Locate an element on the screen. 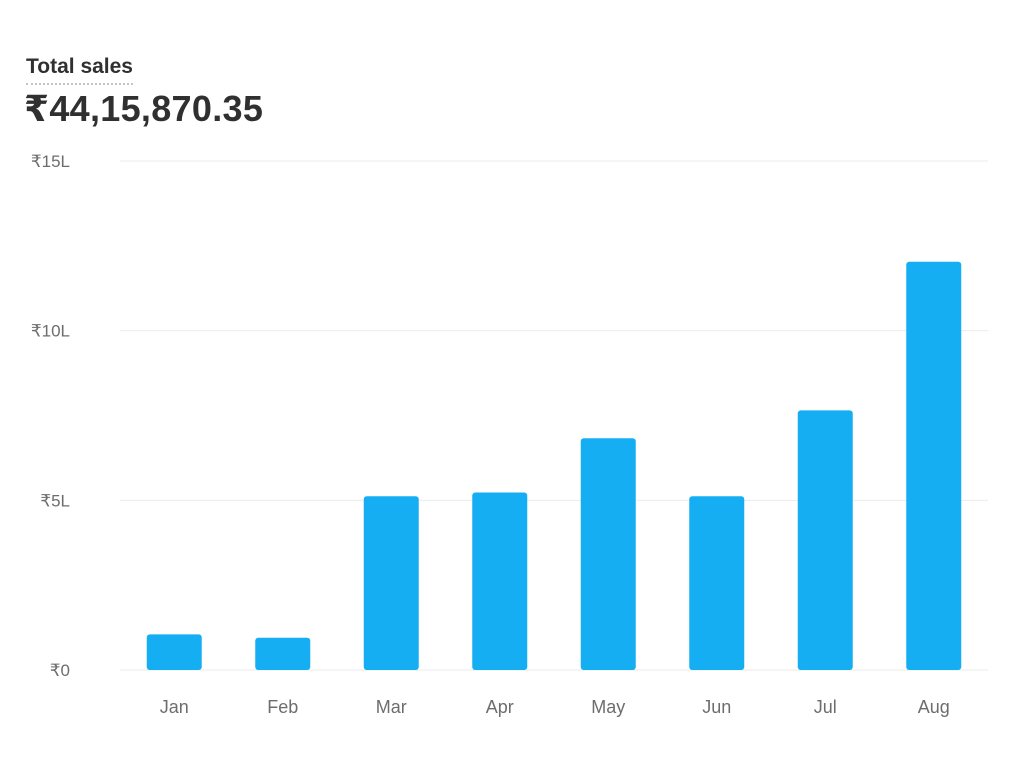  x-tick-label: Feb is located at coordinates (282, 707).